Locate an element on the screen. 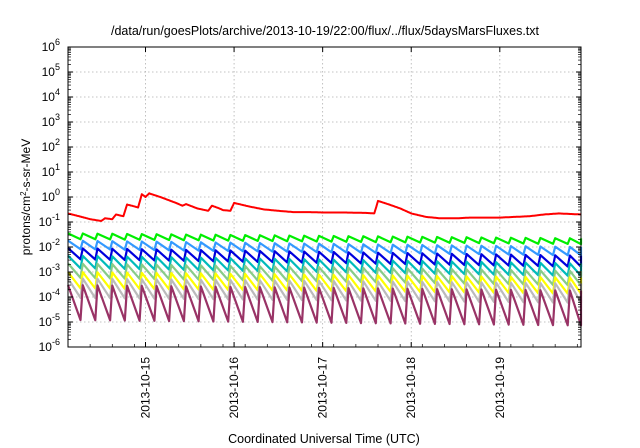  y-tick-label: 10² is located at coordinates (51, 145).